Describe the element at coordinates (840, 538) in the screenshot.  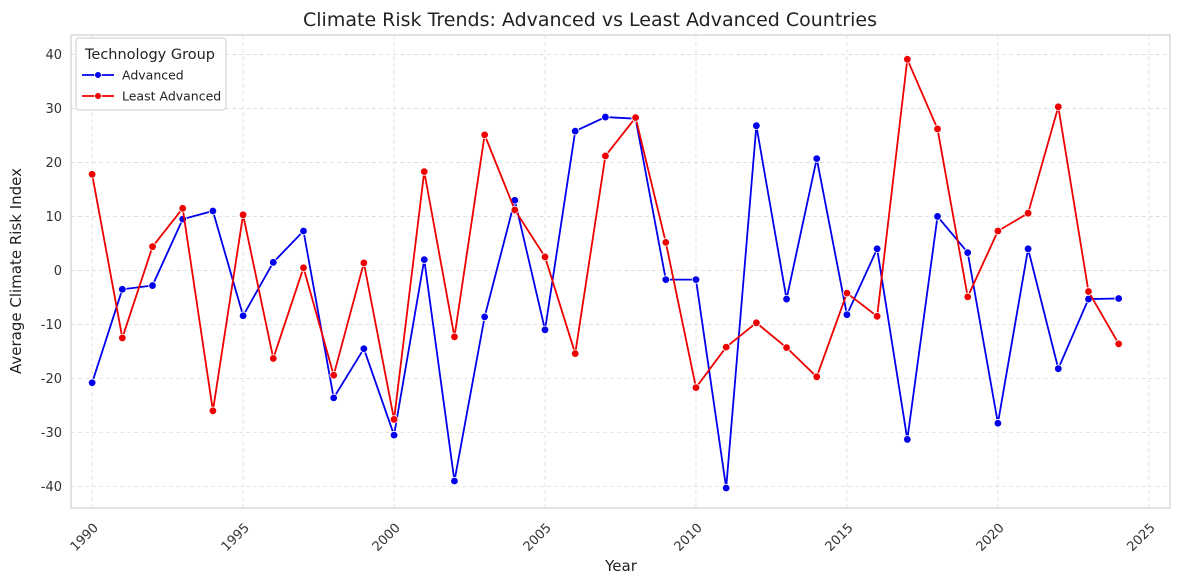
I see `x-tick-label: 2015` at that location.